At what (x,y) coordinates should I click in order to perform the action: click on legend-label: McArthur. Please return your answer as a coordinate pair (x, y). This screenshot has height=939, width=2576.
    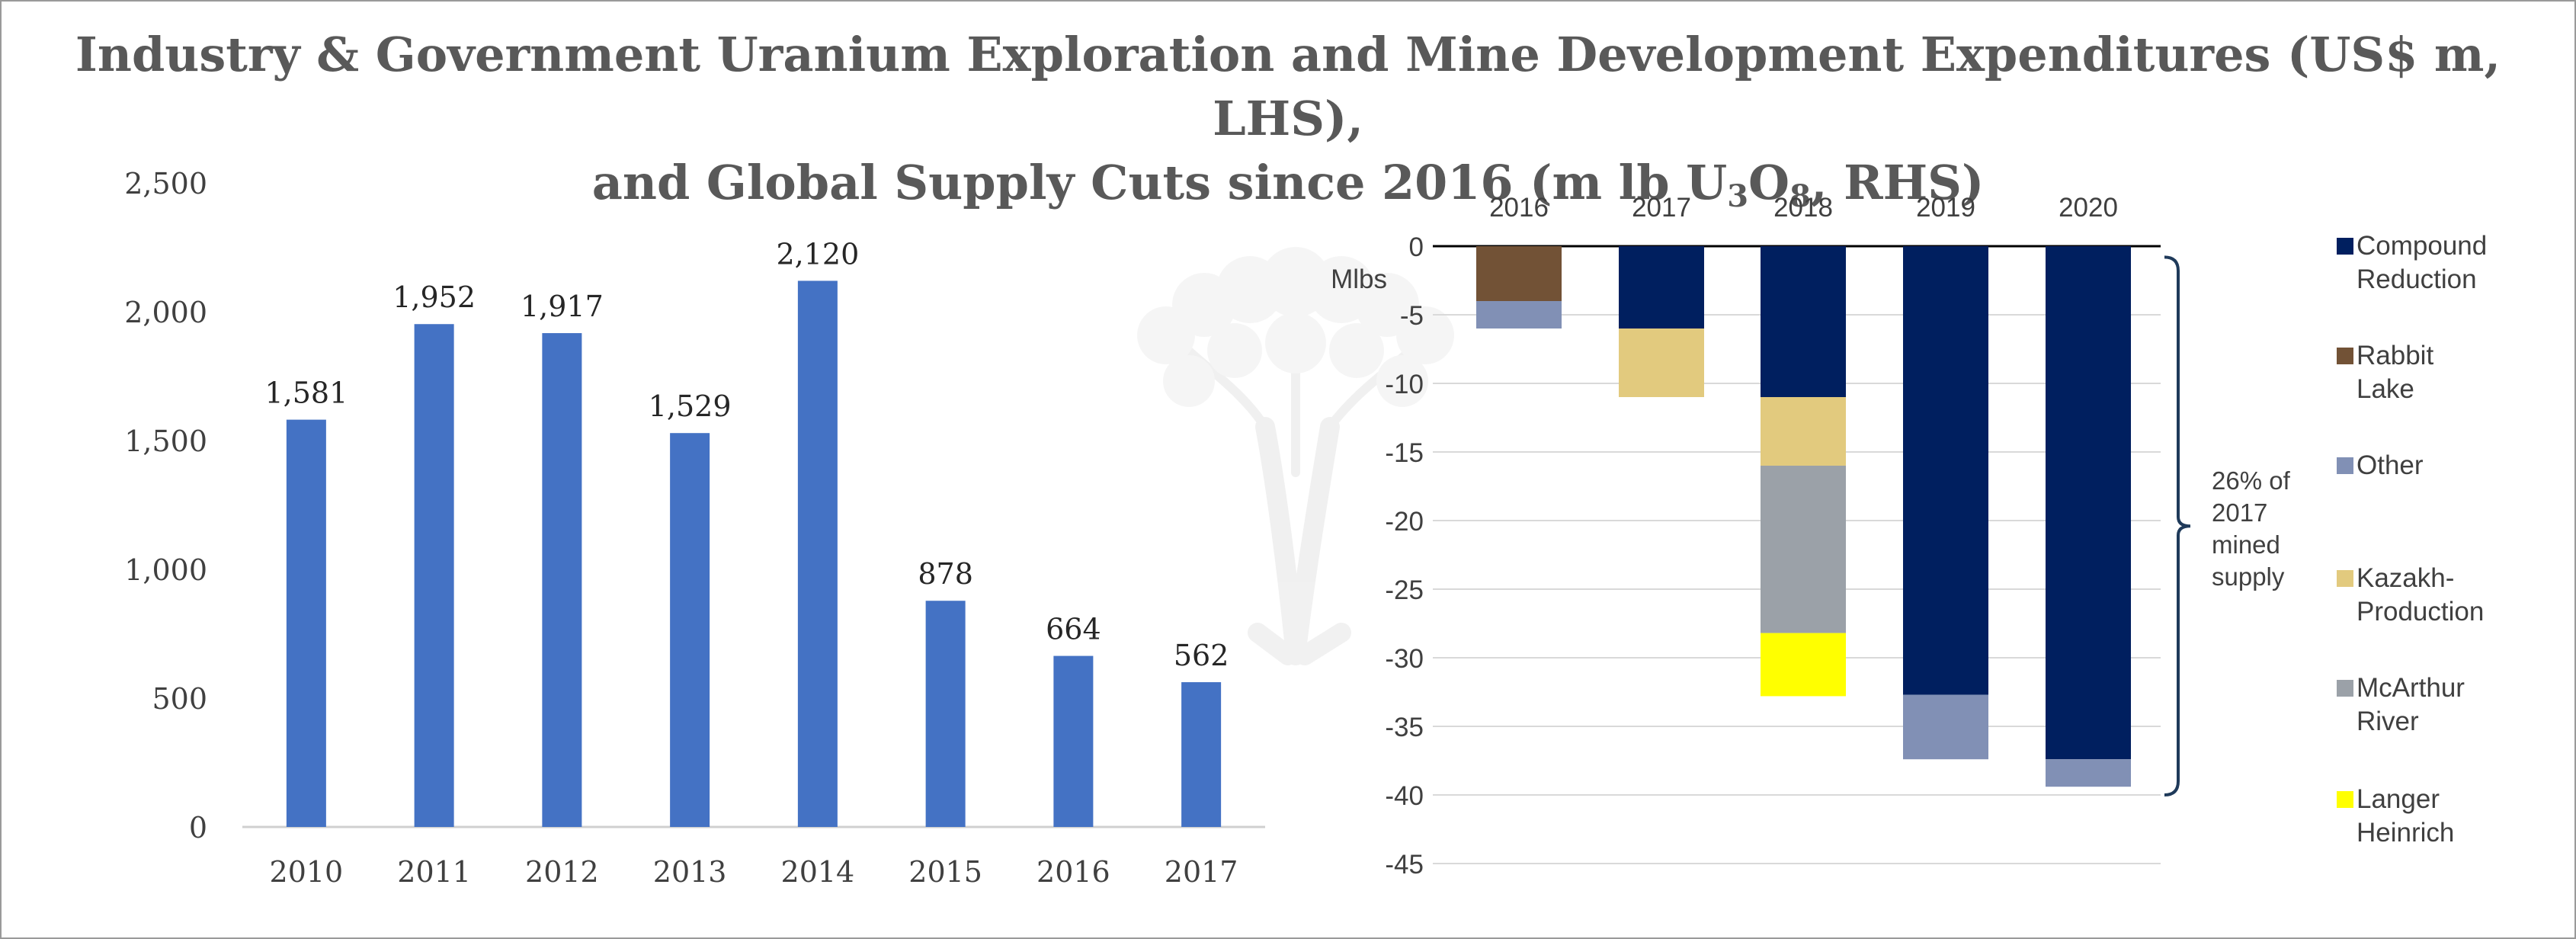
    Looking at the image, I should click on (2411, 688).